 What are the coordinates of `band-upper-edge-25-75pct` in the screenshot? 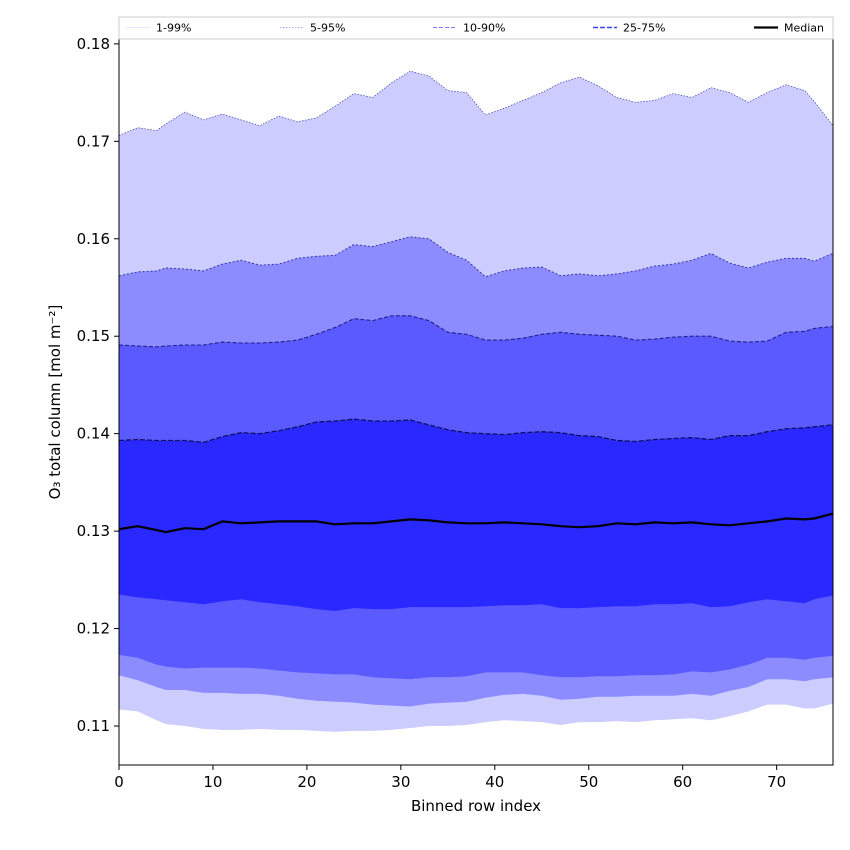 It's located at (476, 431).